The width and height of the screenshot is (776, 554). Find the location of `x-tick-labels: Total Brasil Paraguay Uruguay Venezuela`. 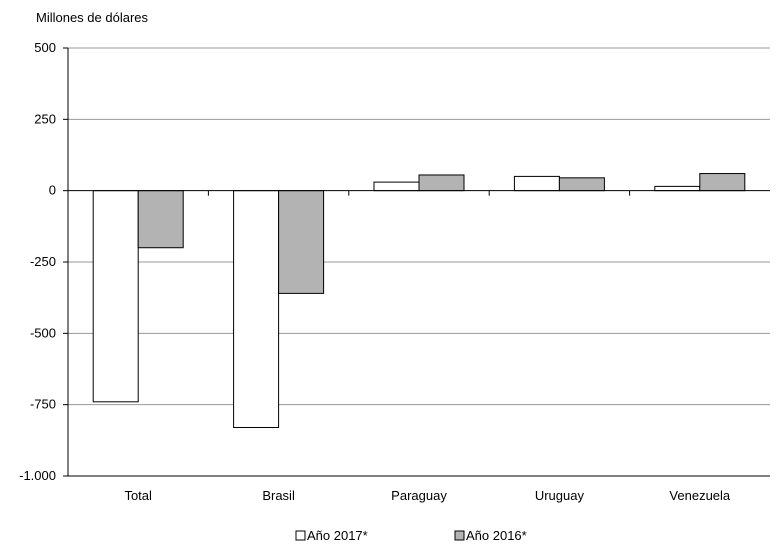

x-tick-labels: Total Brasil Paraguay Uruguay Venezuela is located at coordinates (427, 495).